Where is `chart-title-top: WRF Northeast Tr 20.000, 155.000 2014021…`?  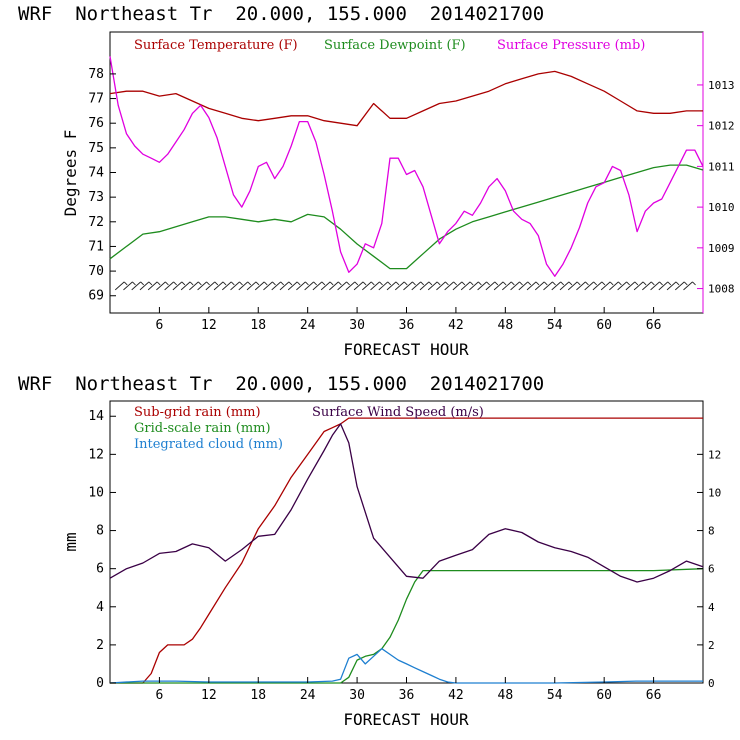
chart-title-top: WRF Northeast Tr 20.000, 155.000 2014021… is located at coordinates (281, 14).